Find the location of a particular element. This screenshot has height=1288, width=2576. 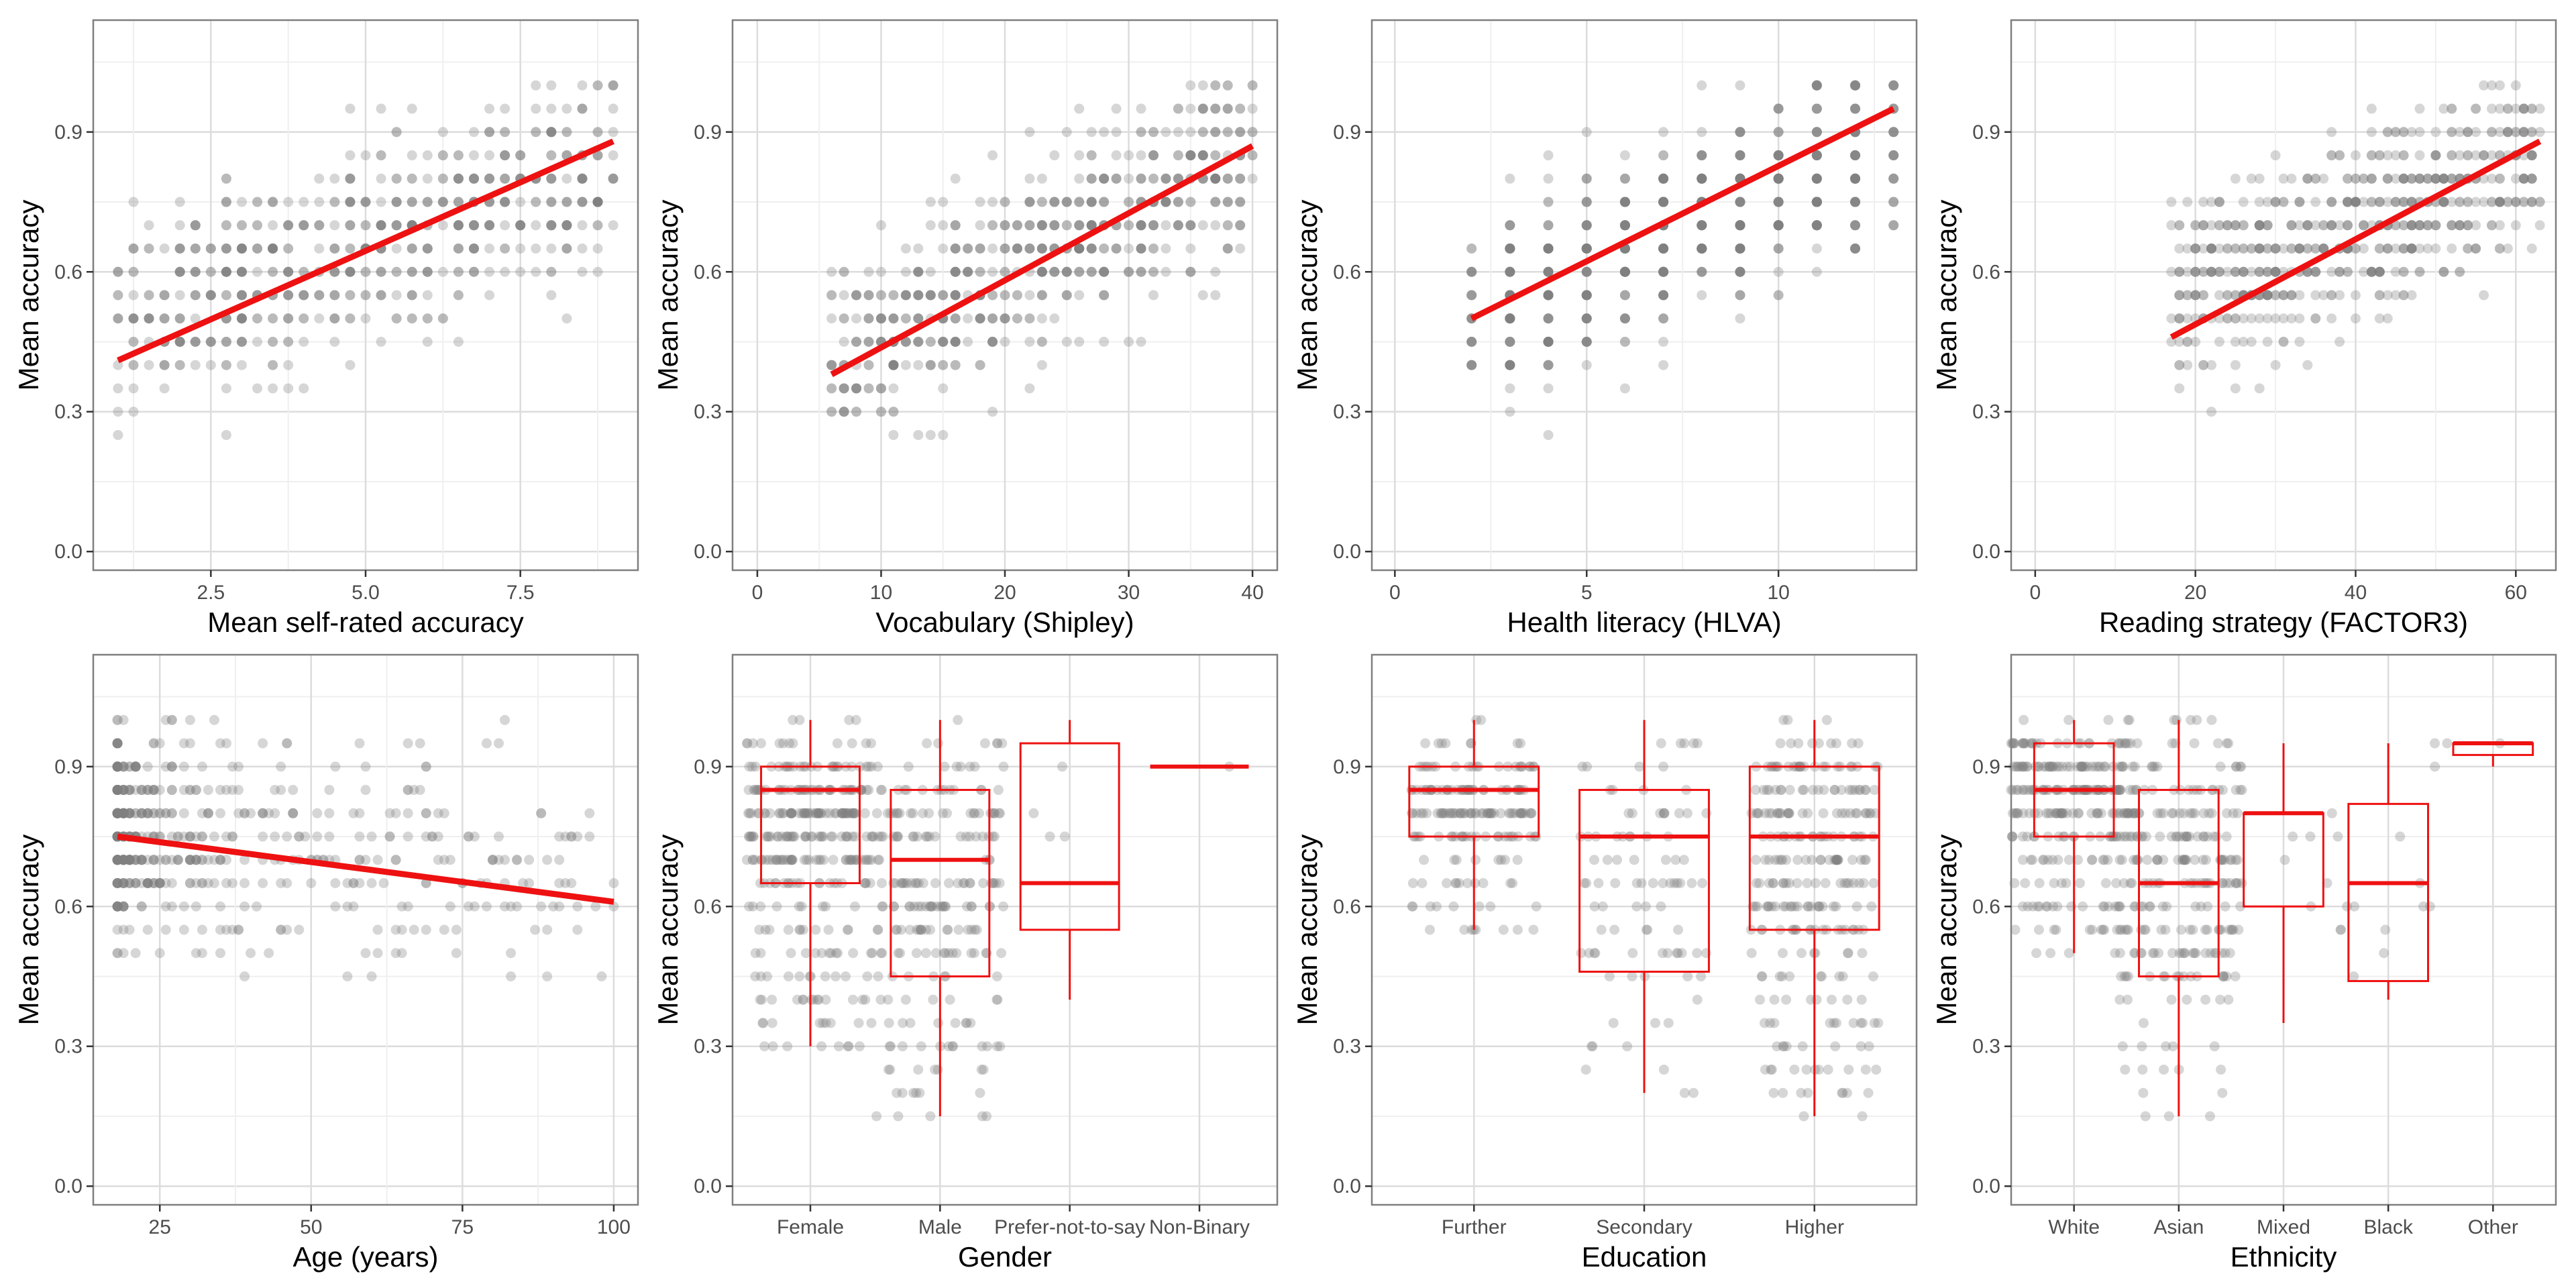

y-tick-label: 0.9 is located at coordinates (1347, 132).